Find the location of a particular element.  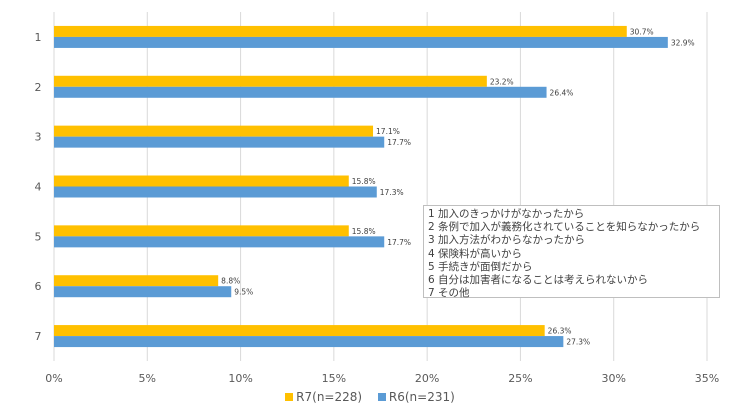

category-label: 3 is located at coordinates (38, 137).